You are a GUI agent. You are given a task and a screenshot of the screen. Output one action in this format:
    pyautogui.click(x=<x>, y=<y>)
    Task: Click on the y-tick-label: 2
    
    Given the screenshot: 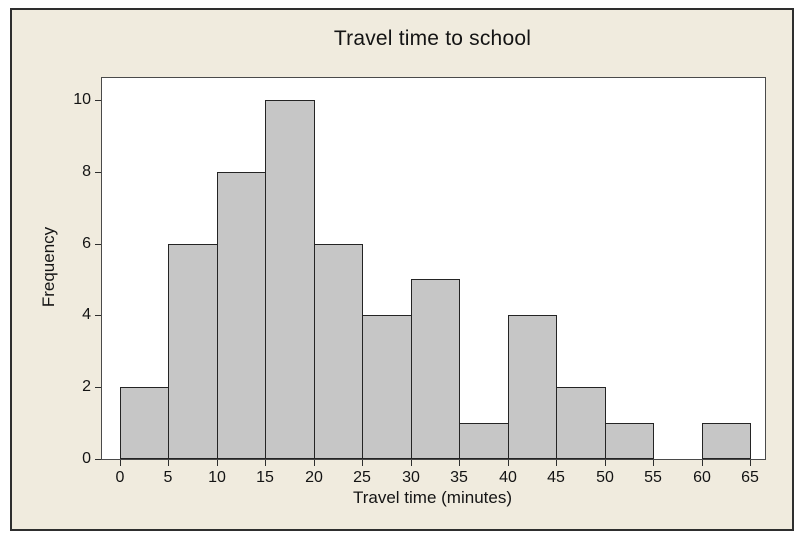 What is the action you would take?
    pyautogui.click(x=86, y=386)
    